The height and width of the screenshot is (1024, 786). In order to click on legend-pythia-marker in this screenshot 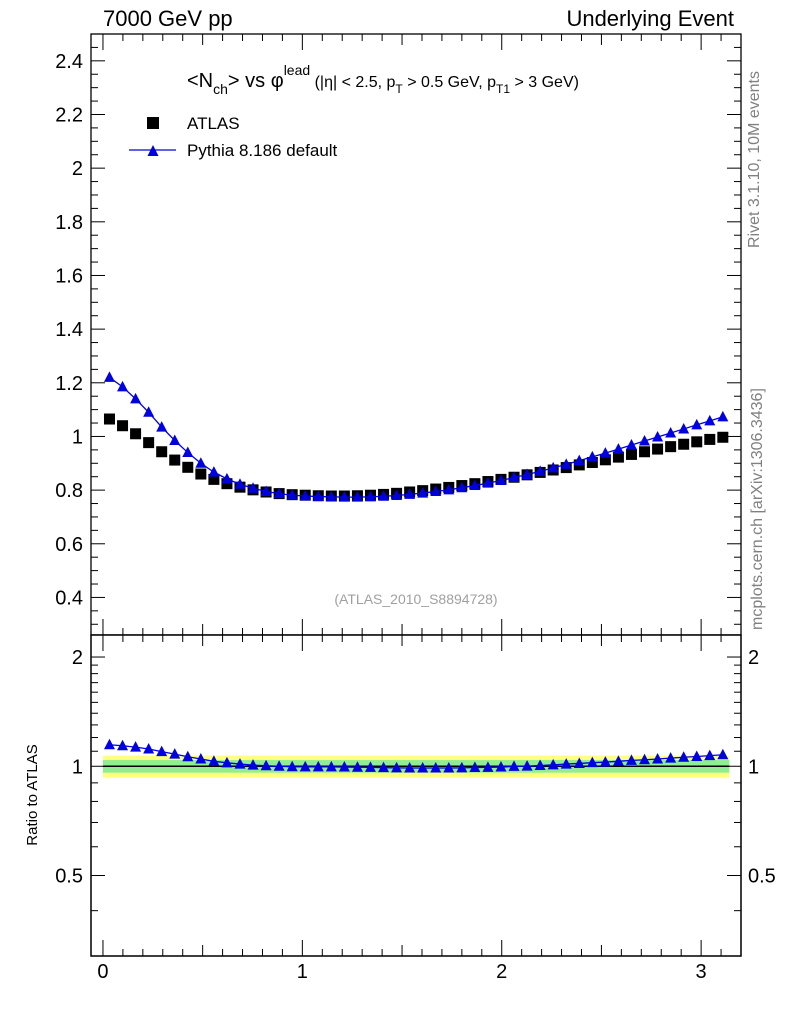, I will do `click(153, 150)`.